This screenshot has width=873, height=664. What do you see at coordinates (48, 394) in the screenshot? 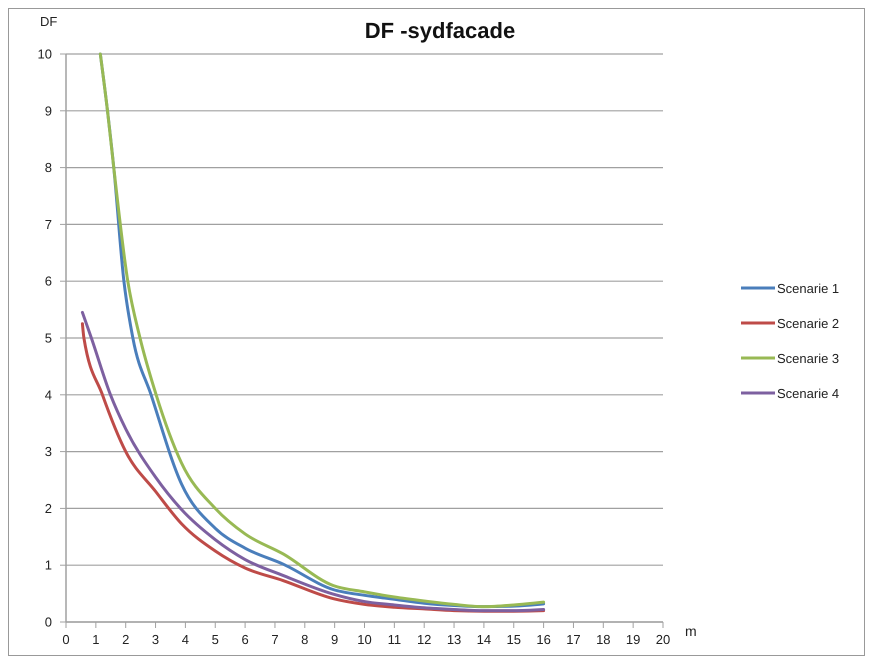
I see `y-tick-label: 4` at bounding box center [48, 394].